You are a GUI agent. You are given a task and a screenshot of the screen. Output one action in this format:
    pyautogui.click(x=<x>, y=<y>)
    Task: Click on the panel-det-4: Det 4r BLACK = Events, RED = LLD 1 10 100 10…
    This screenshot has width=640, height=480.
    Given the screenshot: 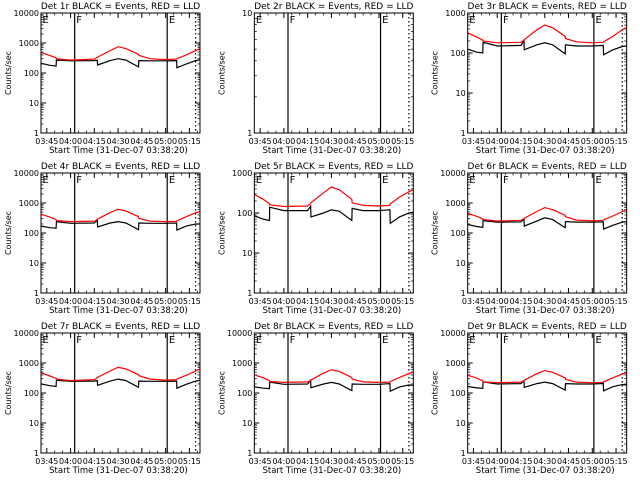 What is the action you would take?
    pyautogui.click(x=102, y=239)
    